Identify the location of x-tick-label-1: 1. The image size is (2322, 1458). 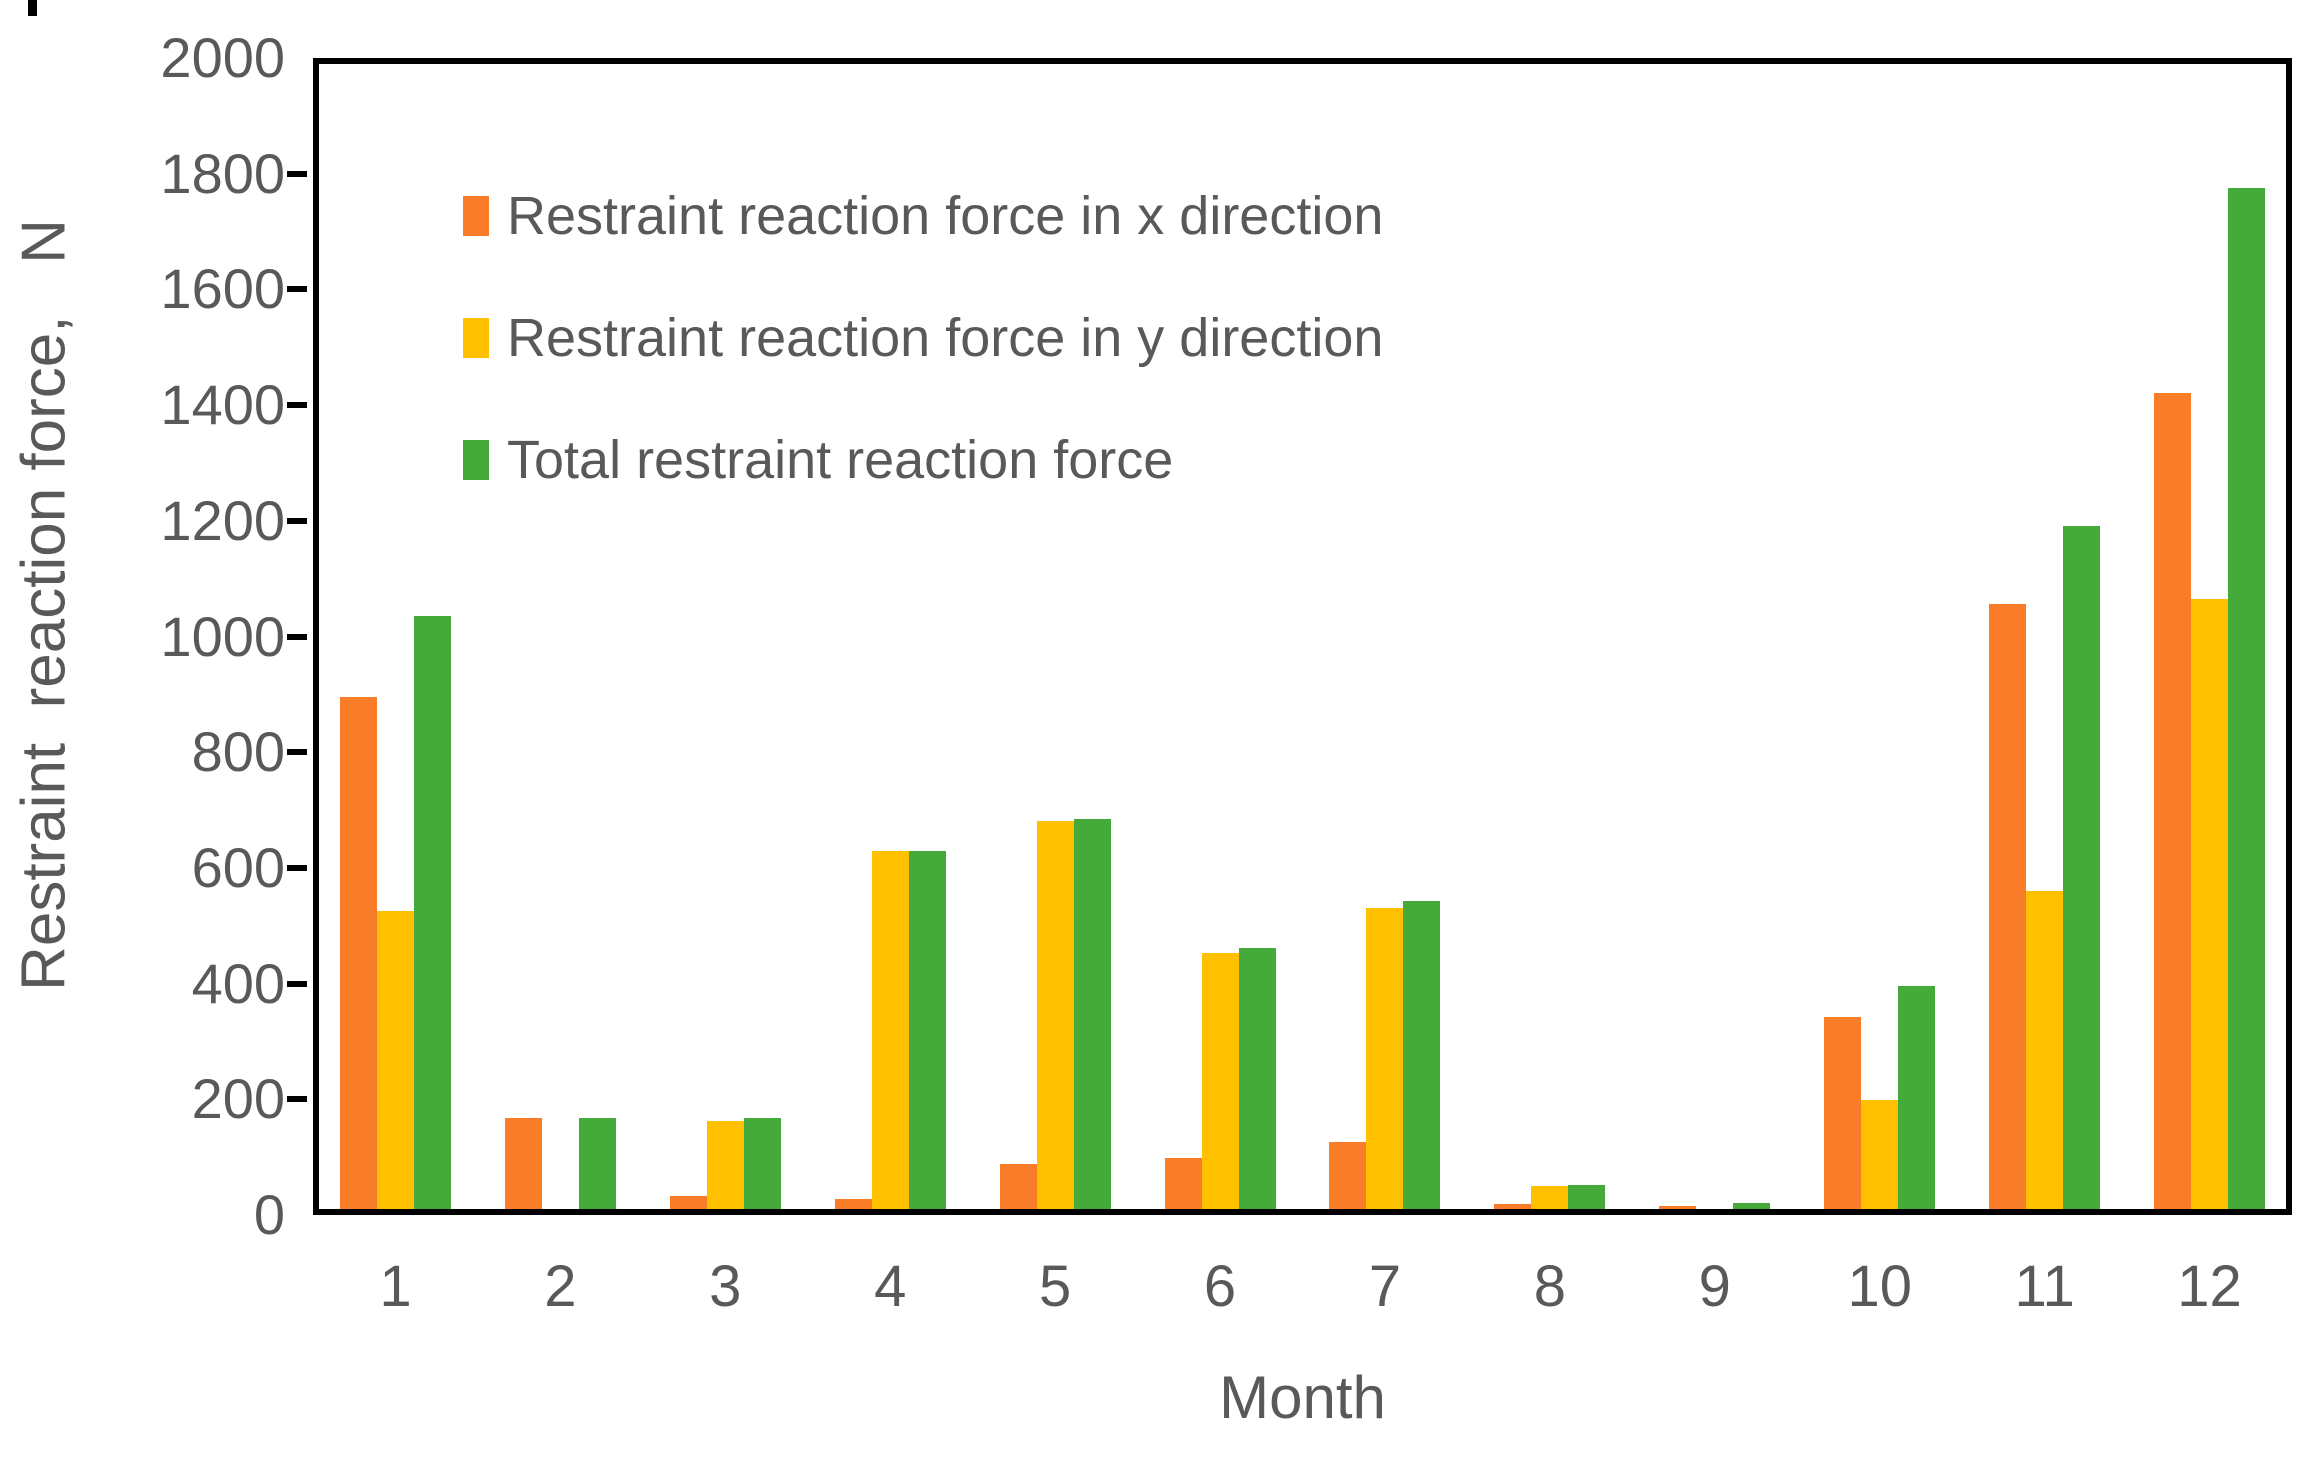
(395, 1286).